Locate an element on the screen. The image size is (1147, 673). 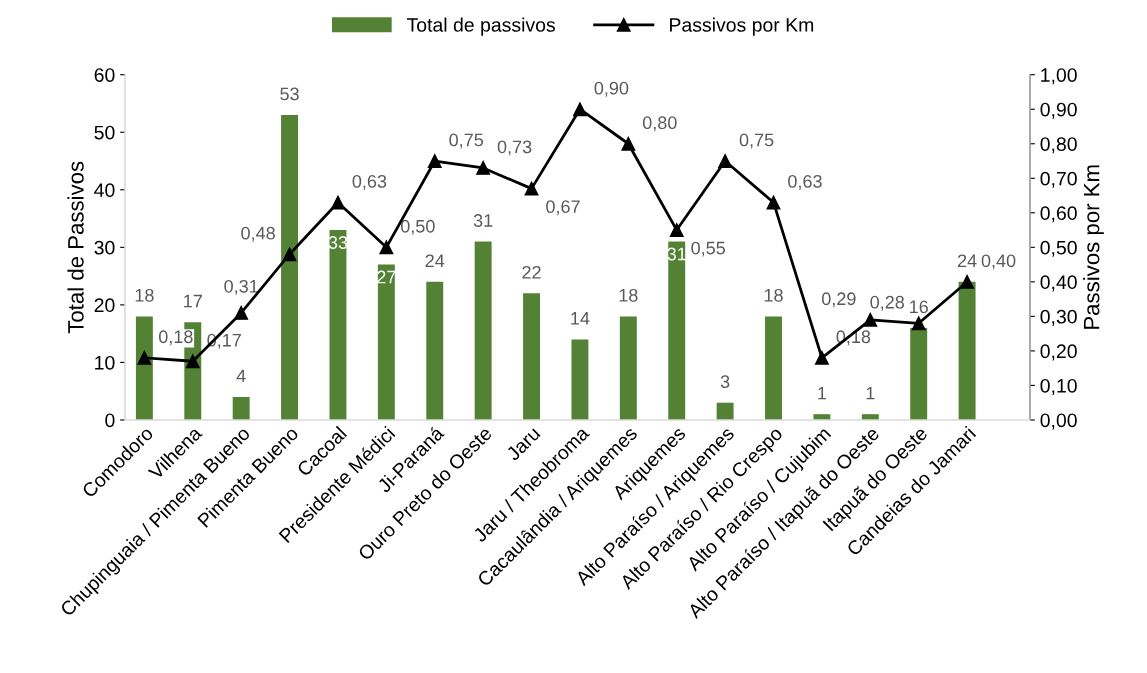
y2-tick-label: 0,50 is located at coordinates (1058, 248).